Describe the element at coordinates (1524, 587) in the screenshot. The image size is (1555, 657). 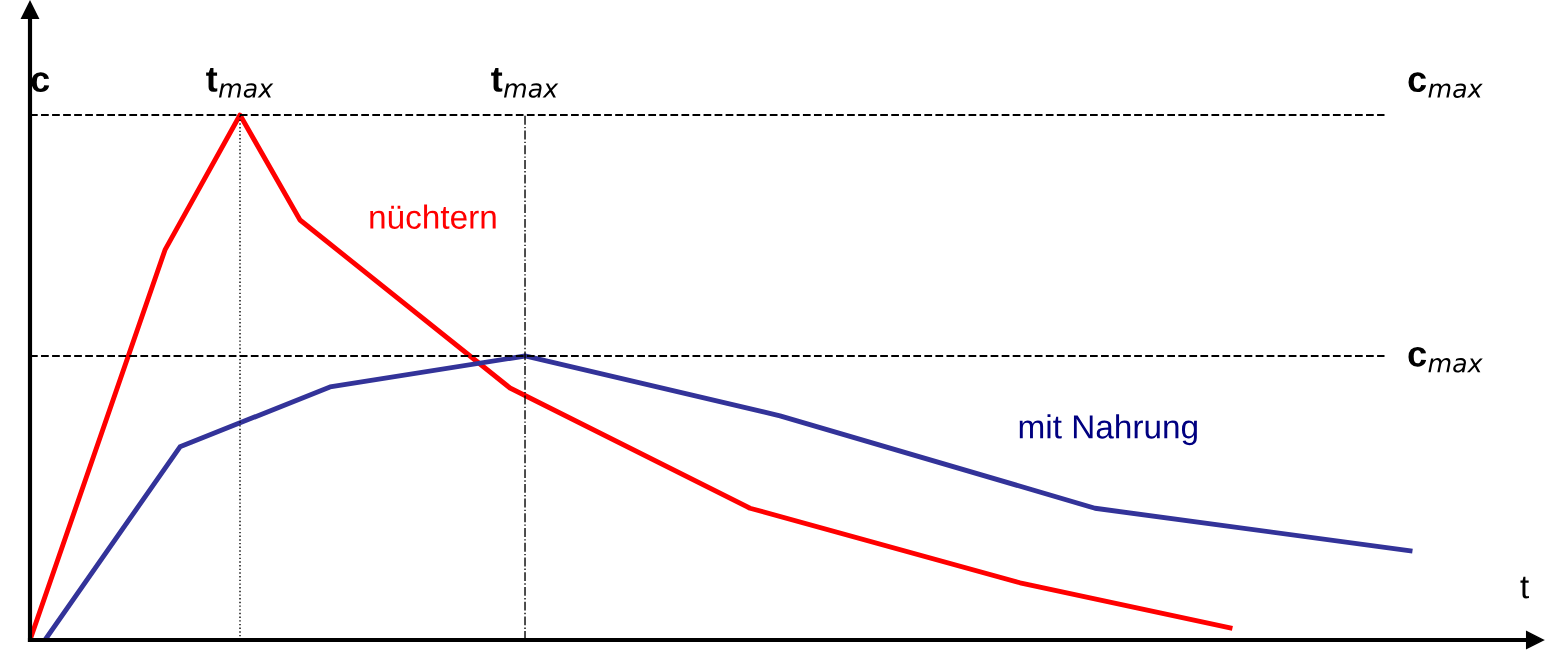
I see `x-axis-title: t` at that location.